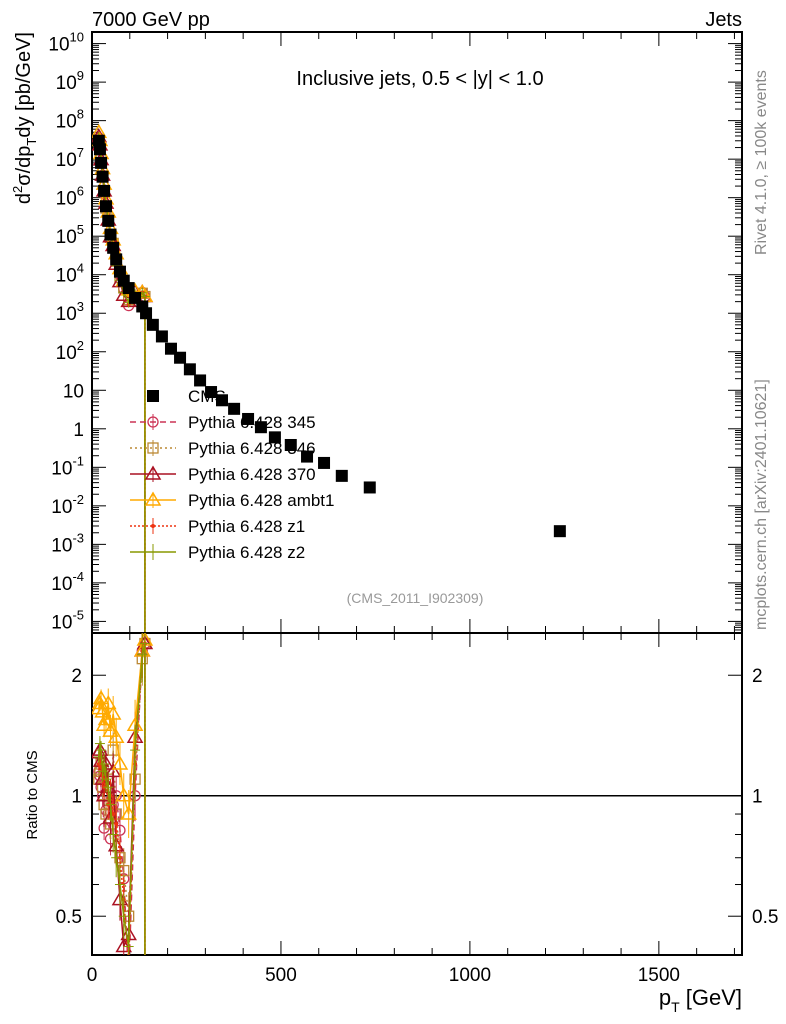 Image resolution: width=786 pixels, height=1024 pixels. I want to click on y-tick-label: 10⁻⁴, so click(67, 582).